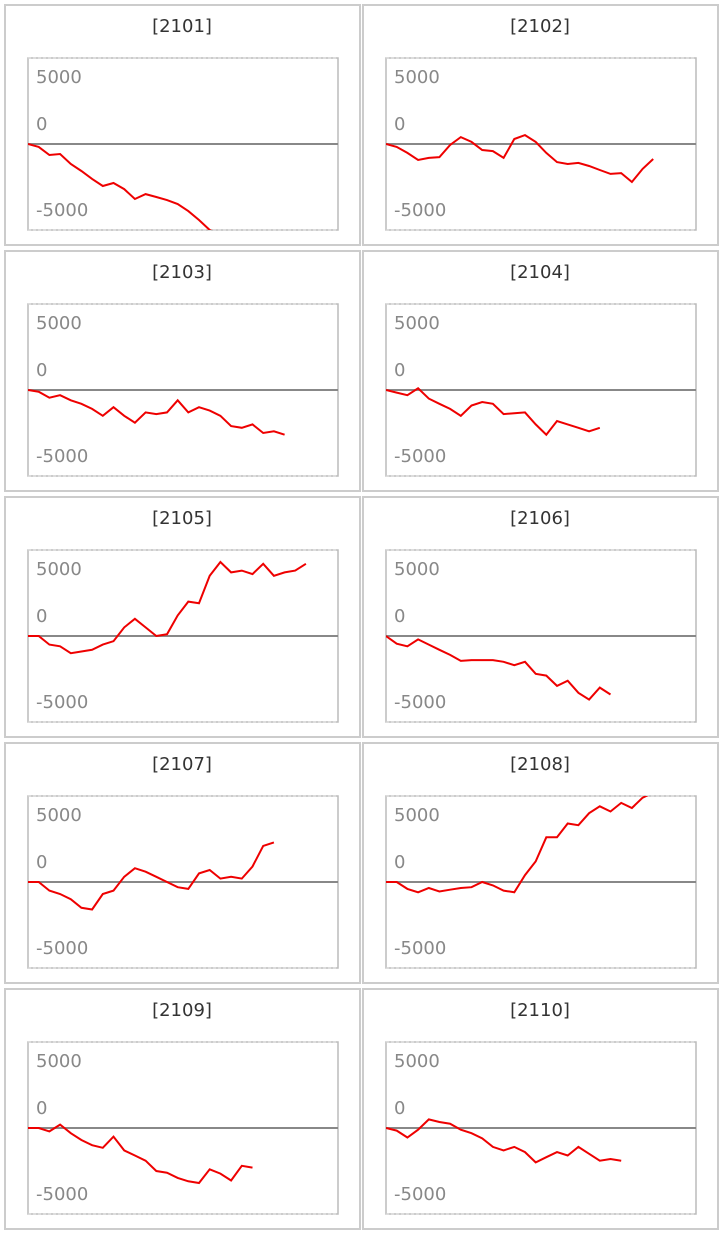  What do you see at coordinates (182, 518) in the screenshot?
I see `chart-title: [2105]` at bounding box center [182, 518].